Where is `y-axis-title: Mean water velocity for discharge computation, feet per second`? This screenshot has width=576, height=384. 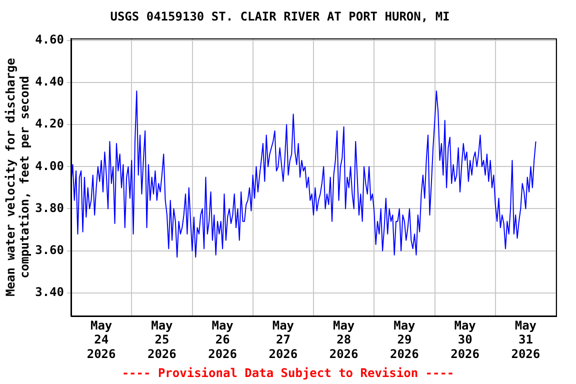 y-axis-title: Mean water velocity for discharge computation, feet per second is located at coordinates (17, 177).